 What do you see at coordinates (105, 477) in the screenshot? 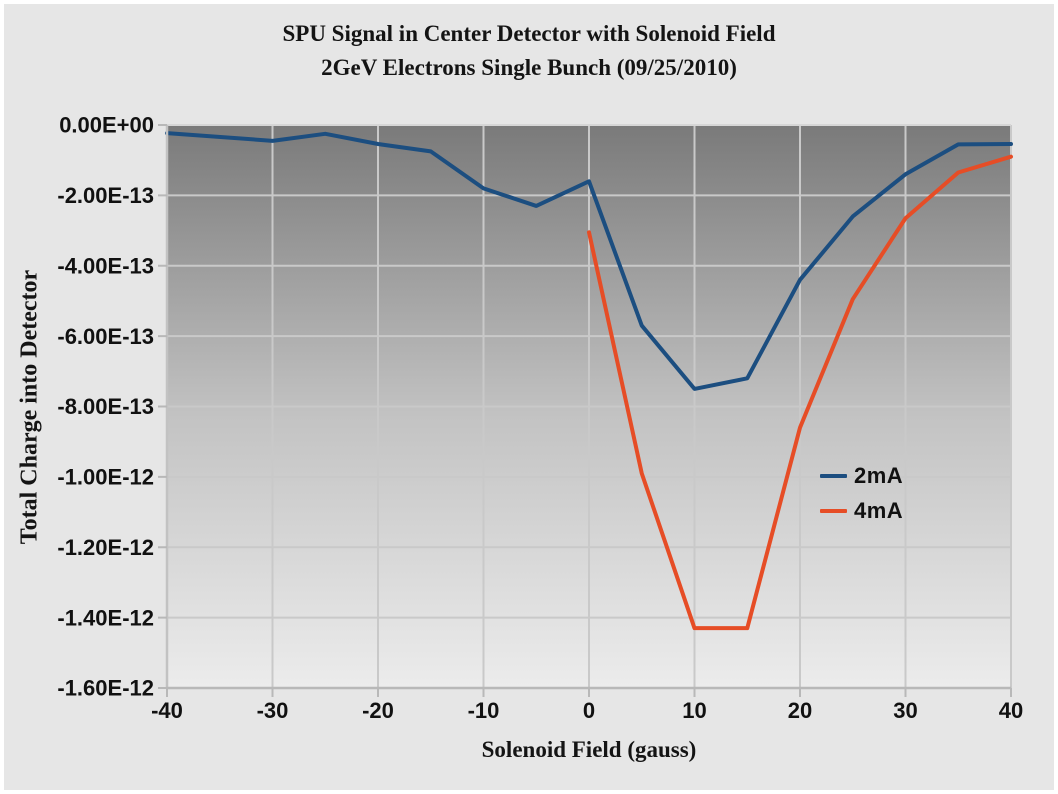
I see `y-tick-label: -1.00E-12` at bounding box center [105, 477].